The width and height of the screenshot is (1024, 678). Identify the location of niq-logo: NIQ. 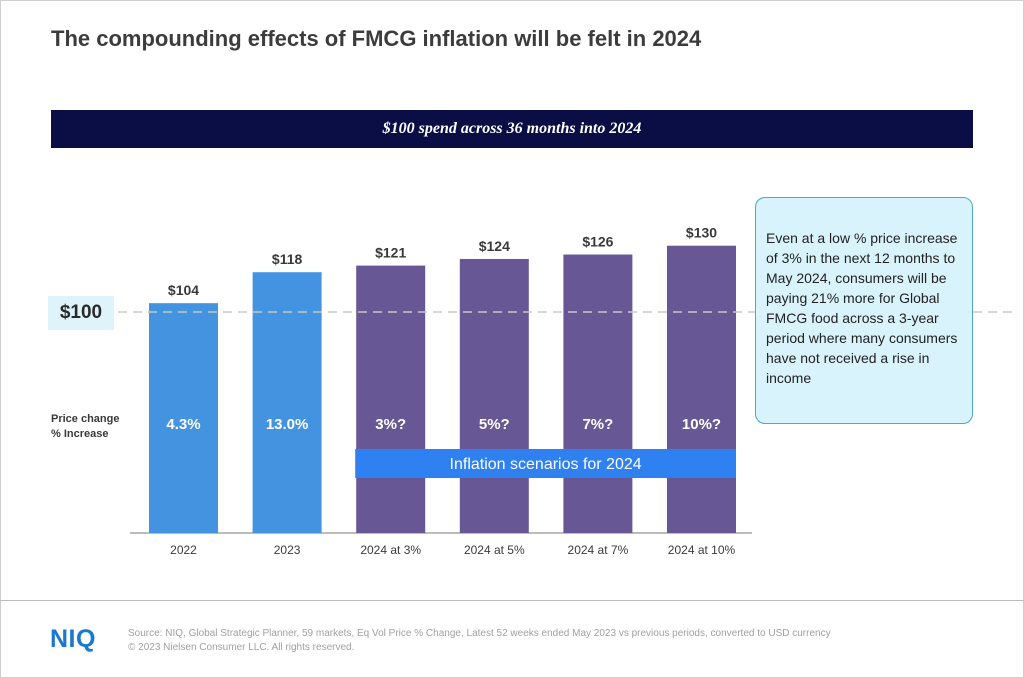
(73, 639).